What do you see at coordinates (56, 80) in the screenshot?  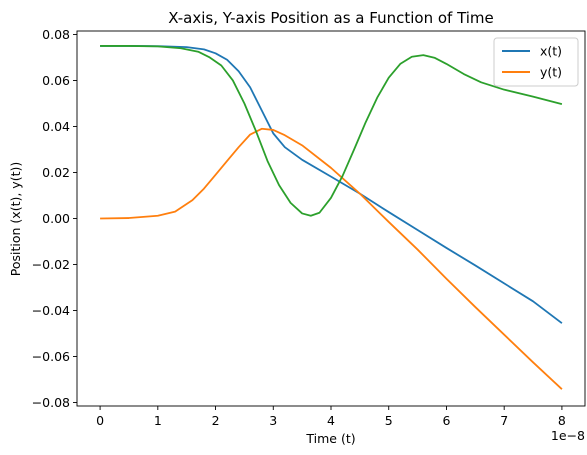 I see `y-tick-label: 0.06` at bounding box center [56, 80].